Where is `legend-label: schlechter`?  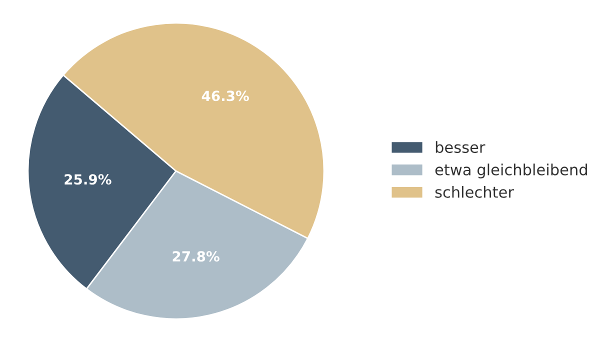 legend-label: schlechter is located at coordinates (474, 192).